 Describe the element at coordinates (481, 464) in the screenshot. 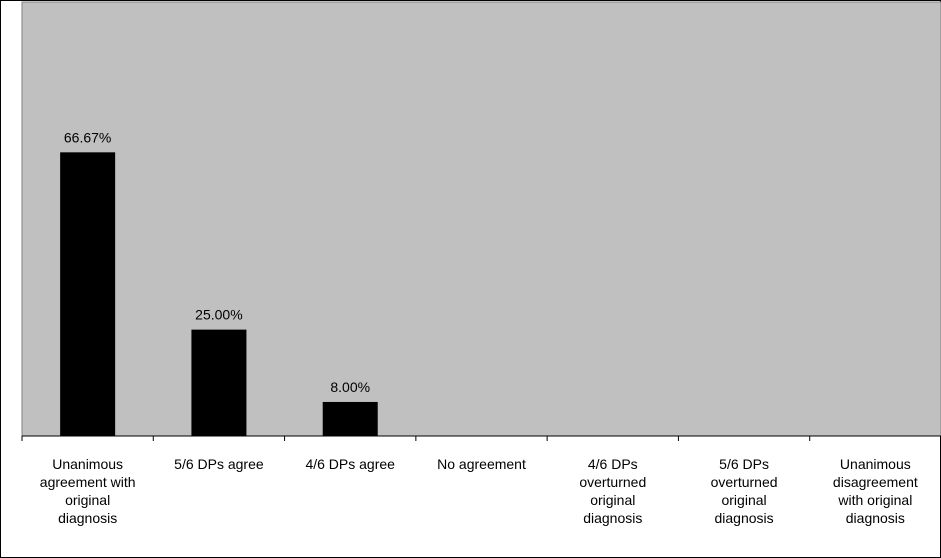

I see `x-tick-label: No agreement` at that location.